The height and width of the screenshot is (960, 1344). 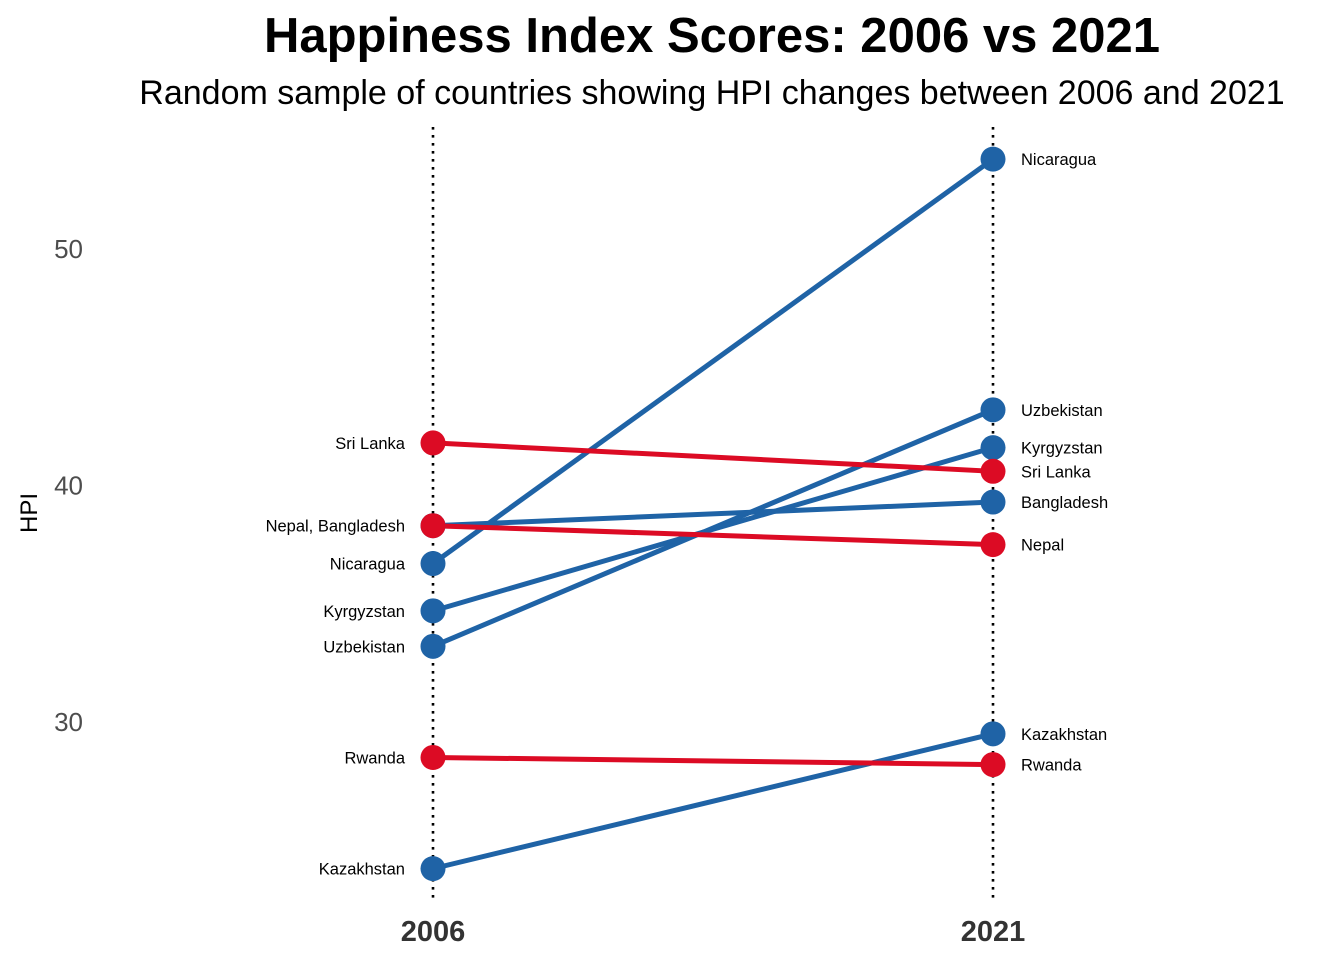 I want to click on right-label-rwanda: Rwanda, so click(x=1051, y=766).